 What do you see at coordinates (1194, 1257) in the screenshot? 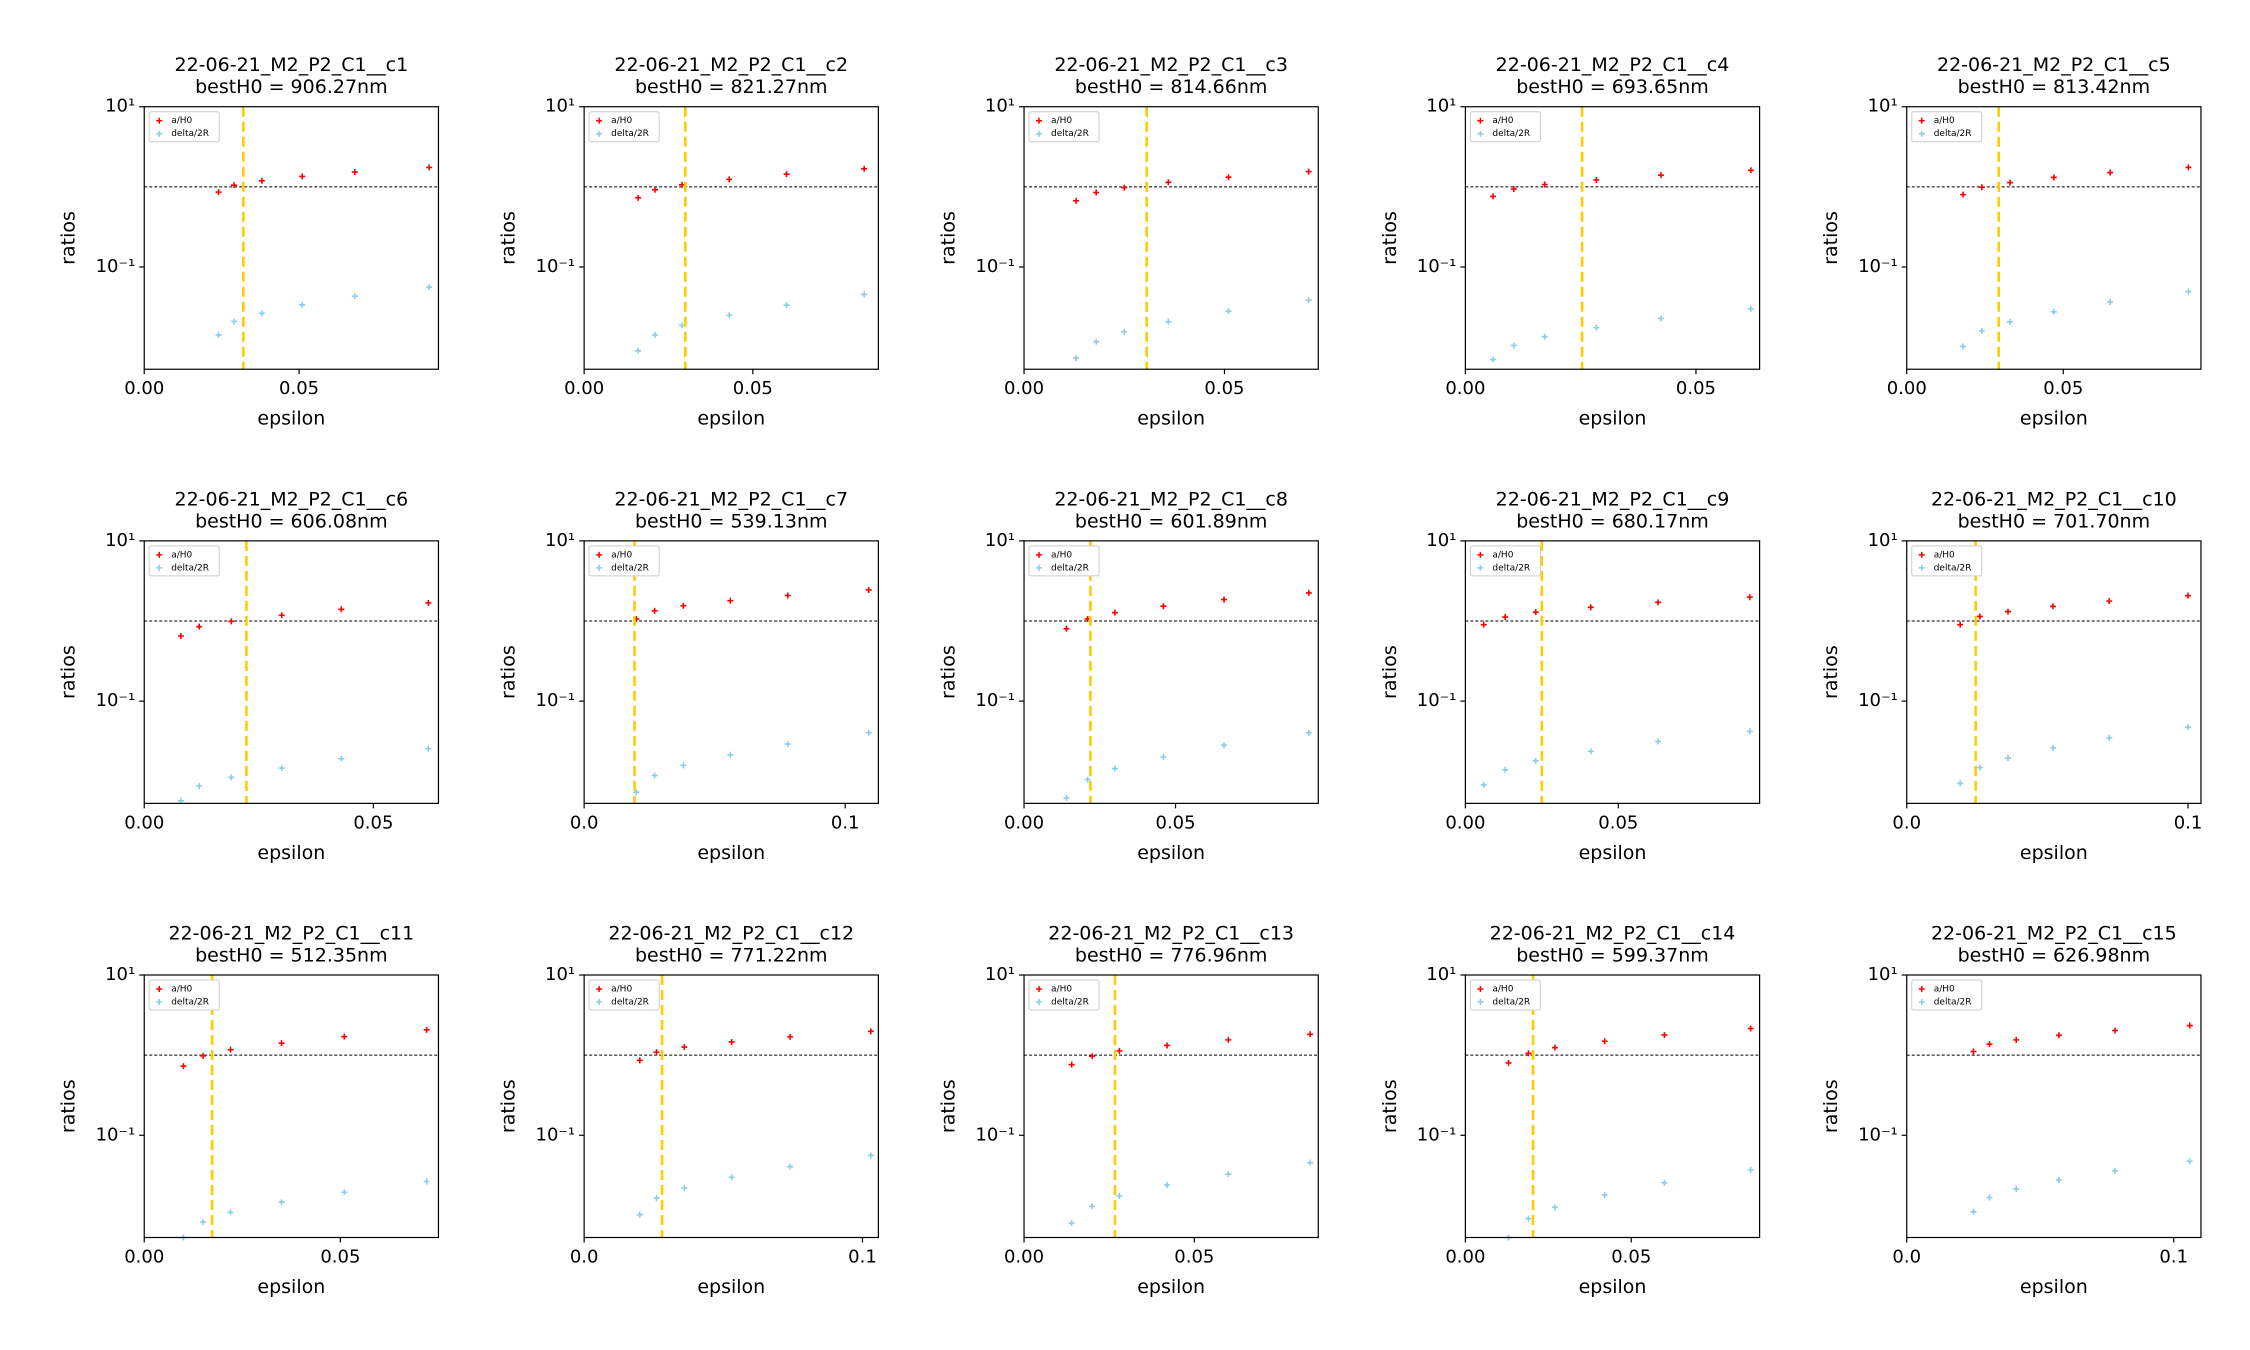
I see `x-tick-label: 0.05` at bounding box center [1194, 1257].